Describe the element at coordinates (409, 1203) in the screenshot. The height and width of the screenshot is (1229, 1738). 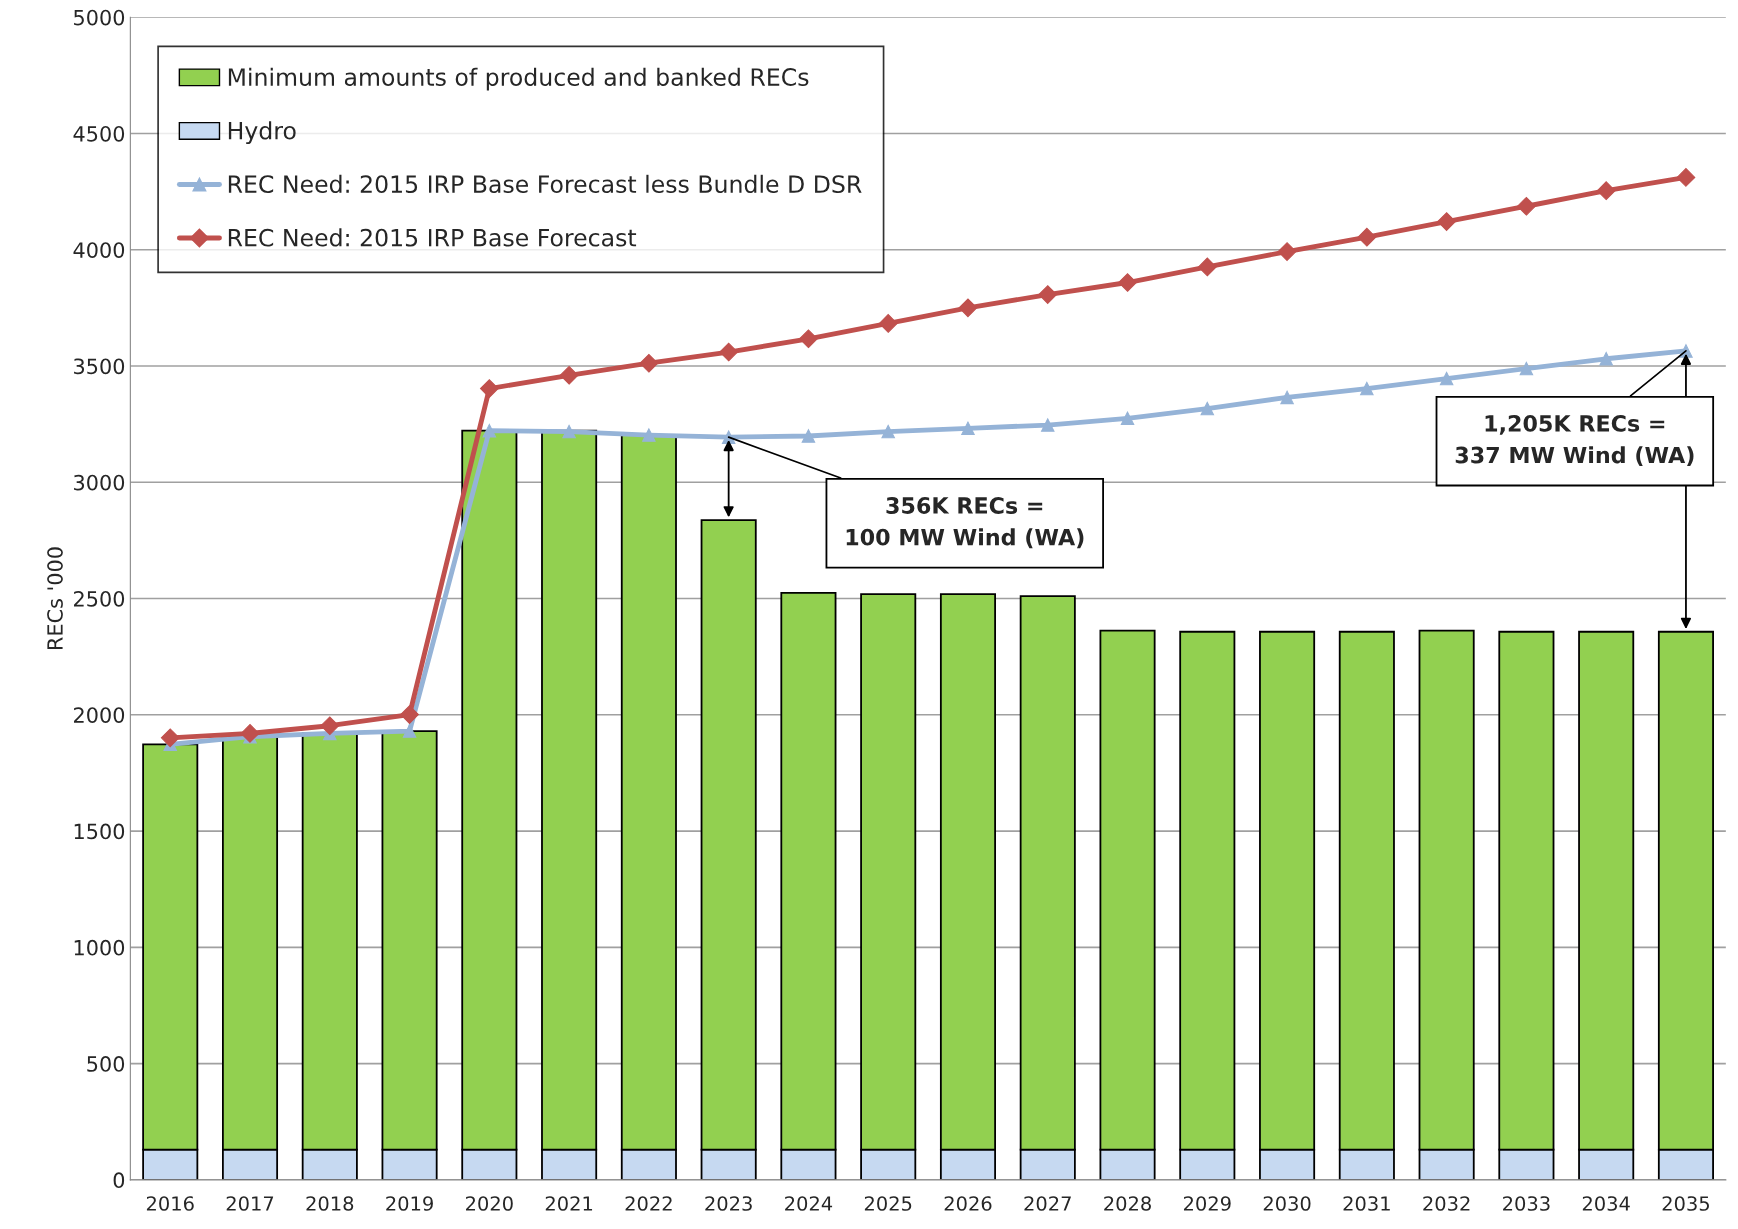
I see `x-tick-label: 2019` at that location.